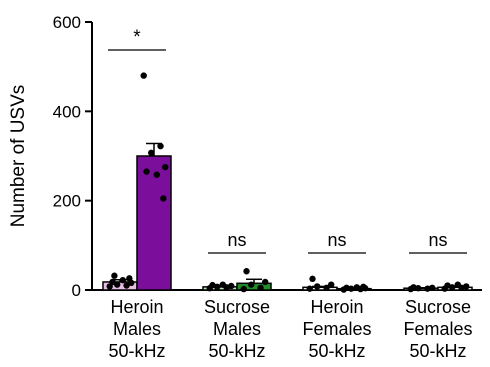  What do you see at coordinates (18, 156) in the screenshot?
I see `y-axis-label: Number of USVs` at bounding box center [18, 156].